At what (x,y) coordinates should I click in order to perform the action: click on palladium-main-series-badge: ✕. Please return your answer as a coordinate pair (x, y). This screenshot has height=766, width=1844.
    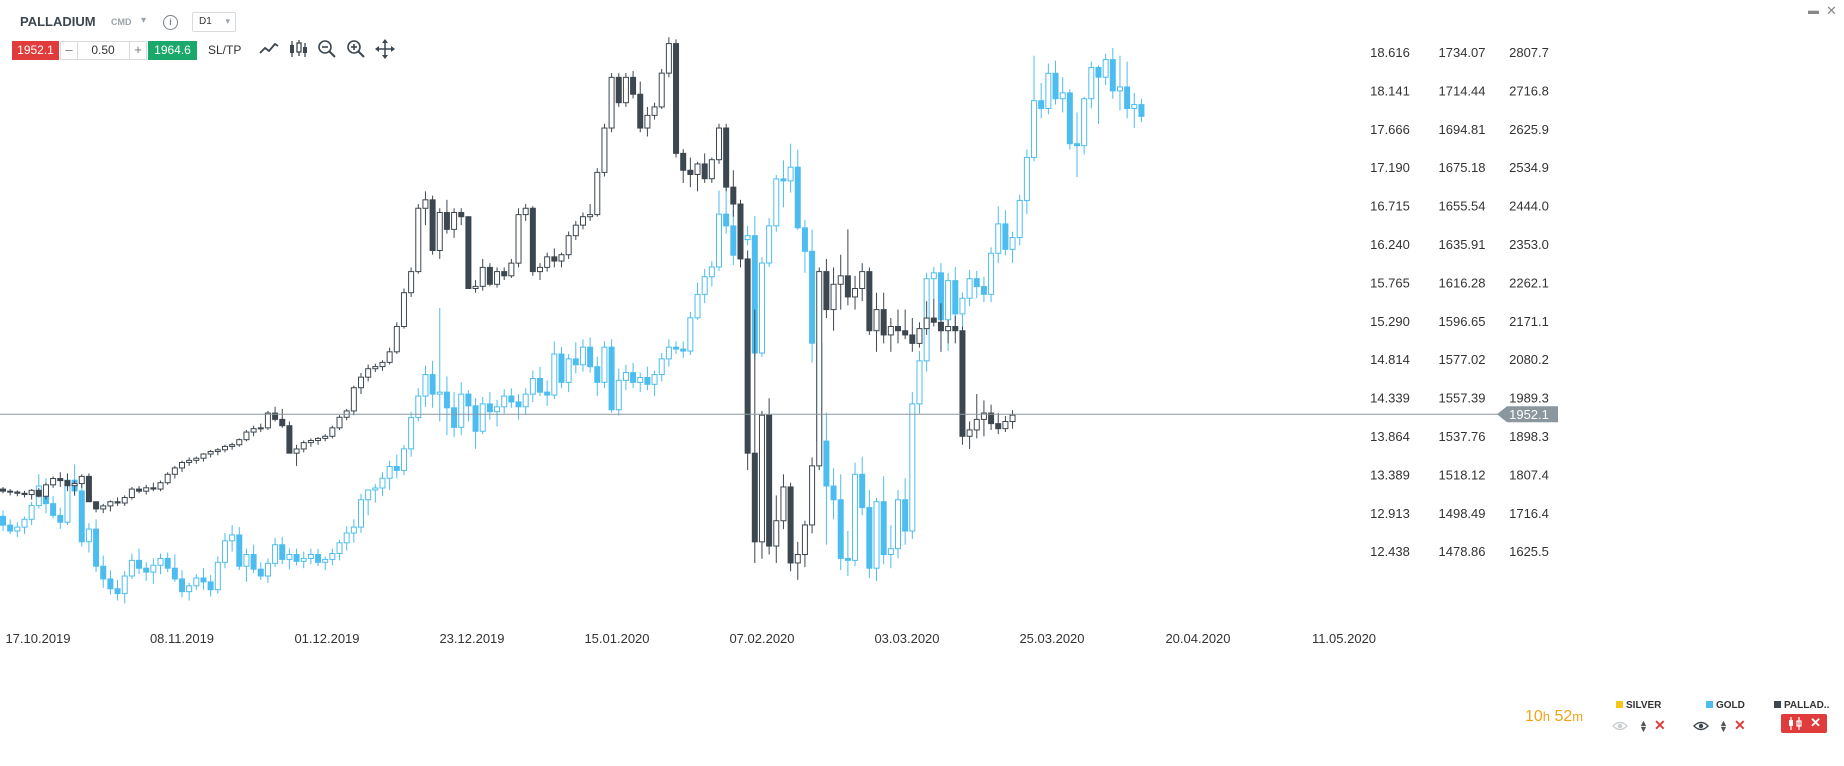
    Looking at the image, I should click on (1804, 723).